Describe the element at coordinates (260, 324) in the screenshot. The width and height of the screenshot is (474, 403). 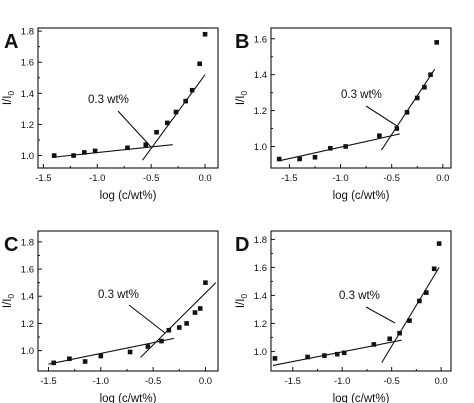
I see `y-tick-label-d: 1.2` at that location.